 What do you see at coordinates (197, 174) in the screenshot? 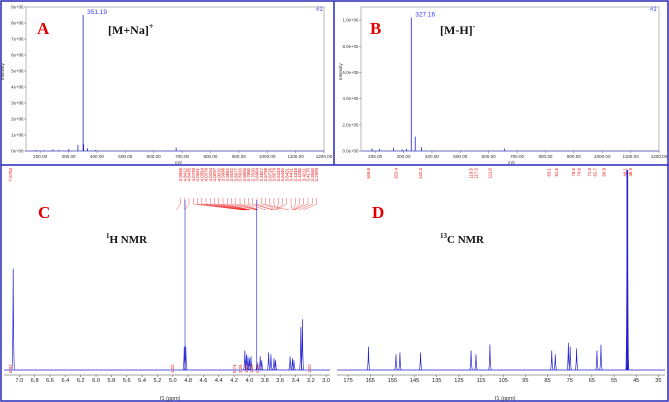
I see `shift-label: 4.0651` at bounding box center [197, 174].